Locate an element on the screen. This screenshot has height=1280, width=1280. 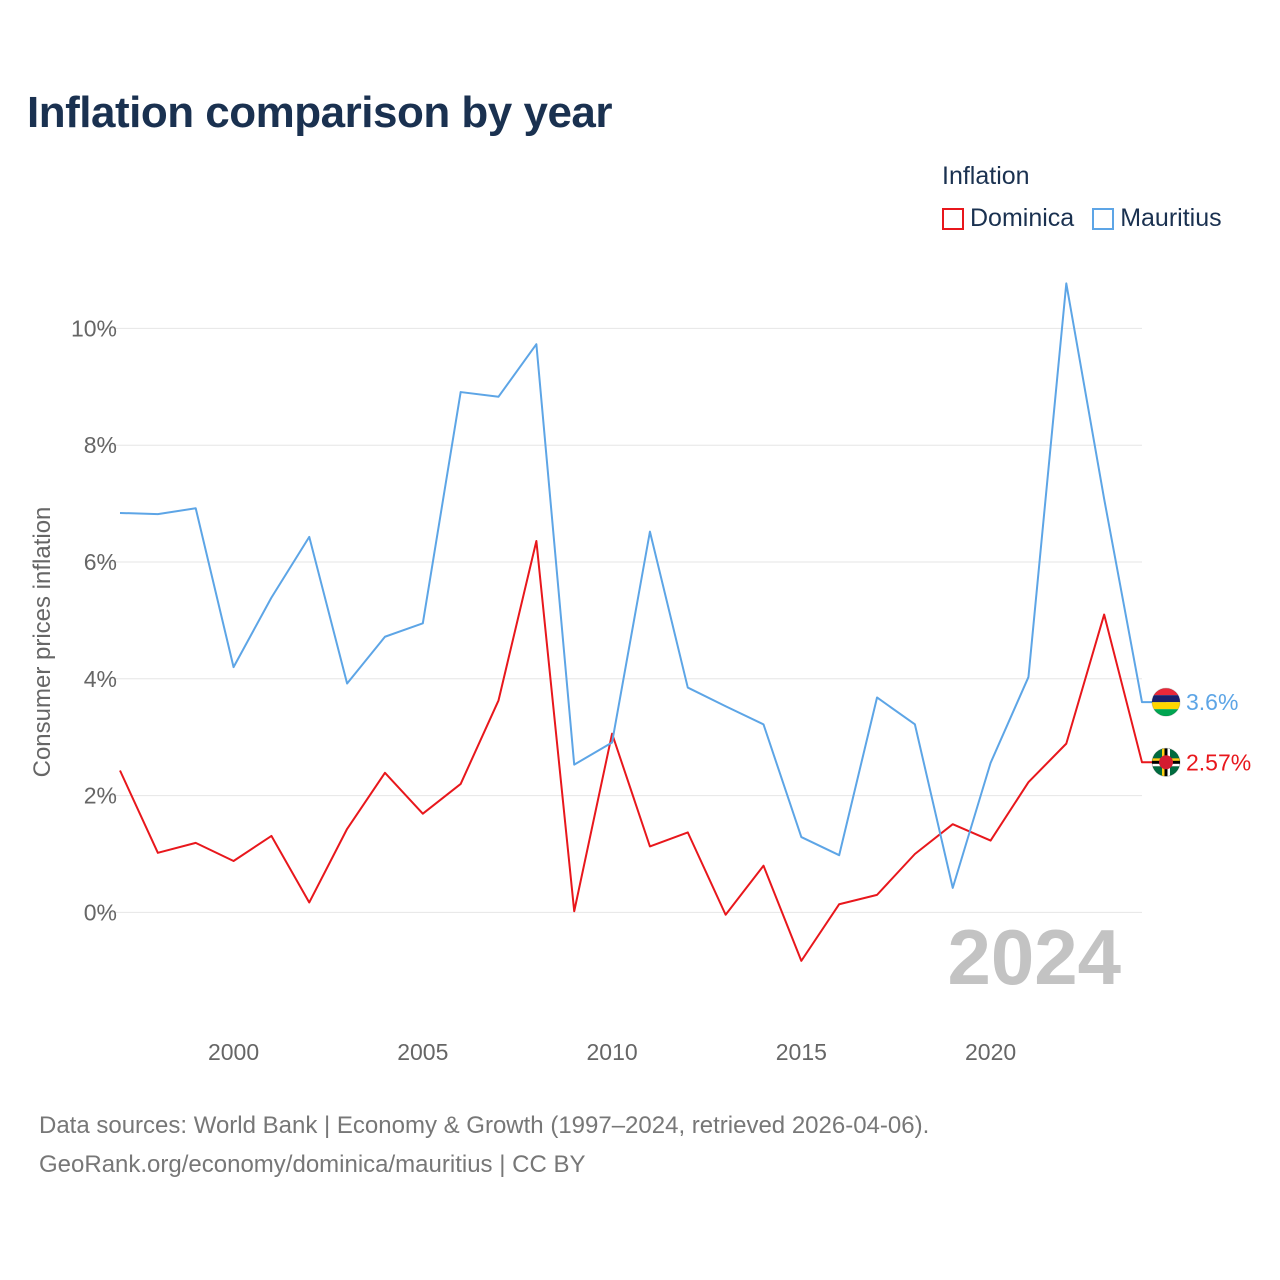
chart-title: Inflation comparison by year is located at coordinates (320, 112).